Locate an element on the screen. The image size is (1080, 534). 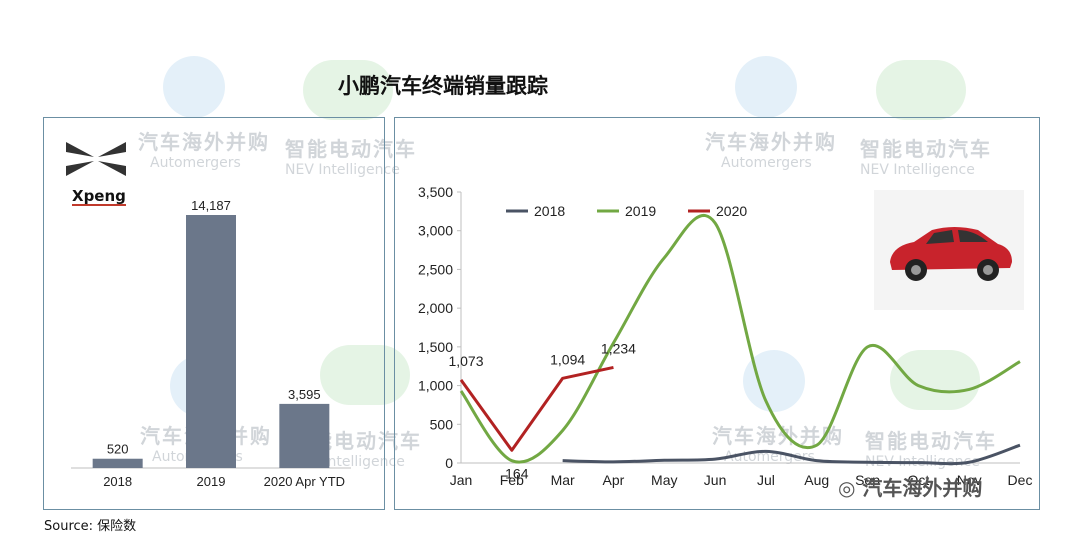
y-tick-label: 3,500 is located at coordinates (435, 192).